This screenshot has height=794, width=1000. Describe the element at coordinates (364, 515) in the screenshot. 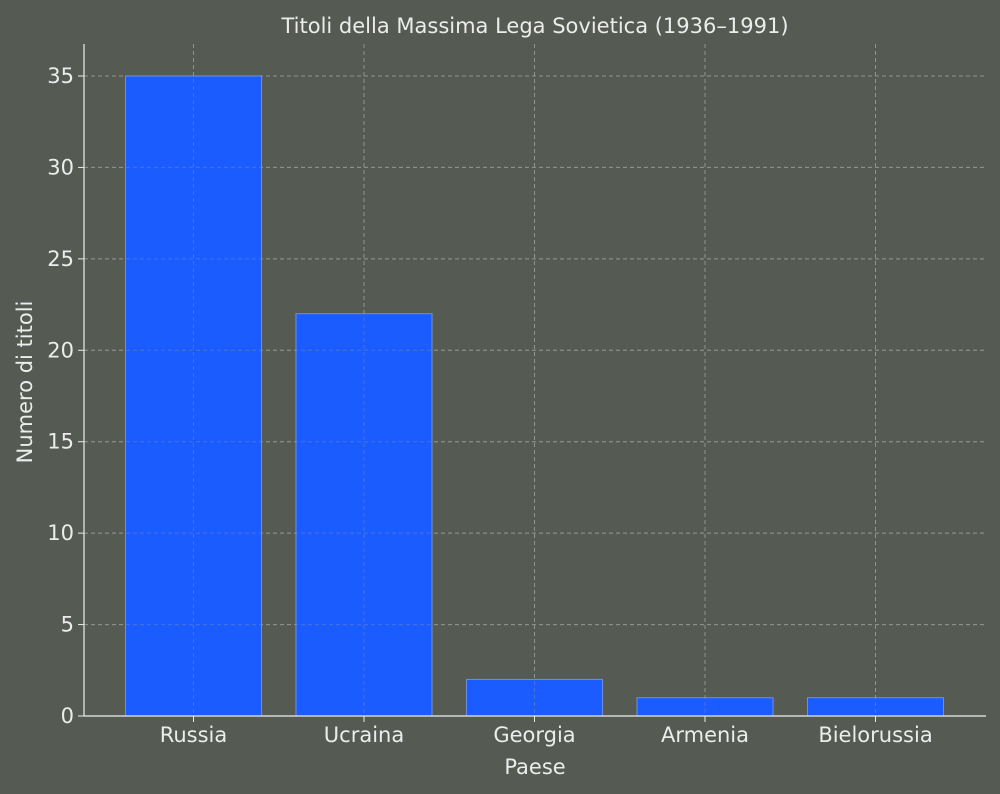

I see `bar-ucraina` at that location.